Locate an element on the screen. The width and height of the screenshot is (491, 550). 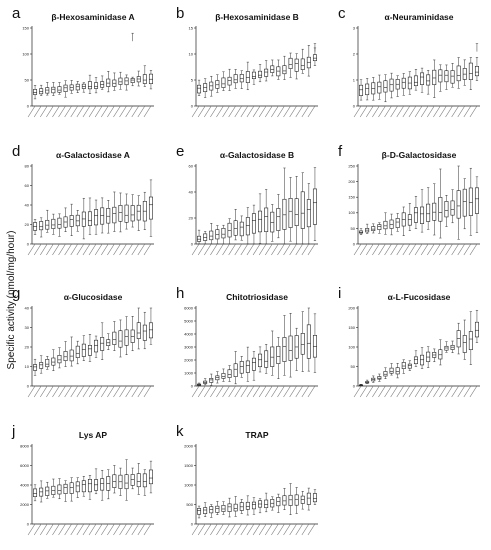
panel-letter: h is located at coordinates (180, 293).